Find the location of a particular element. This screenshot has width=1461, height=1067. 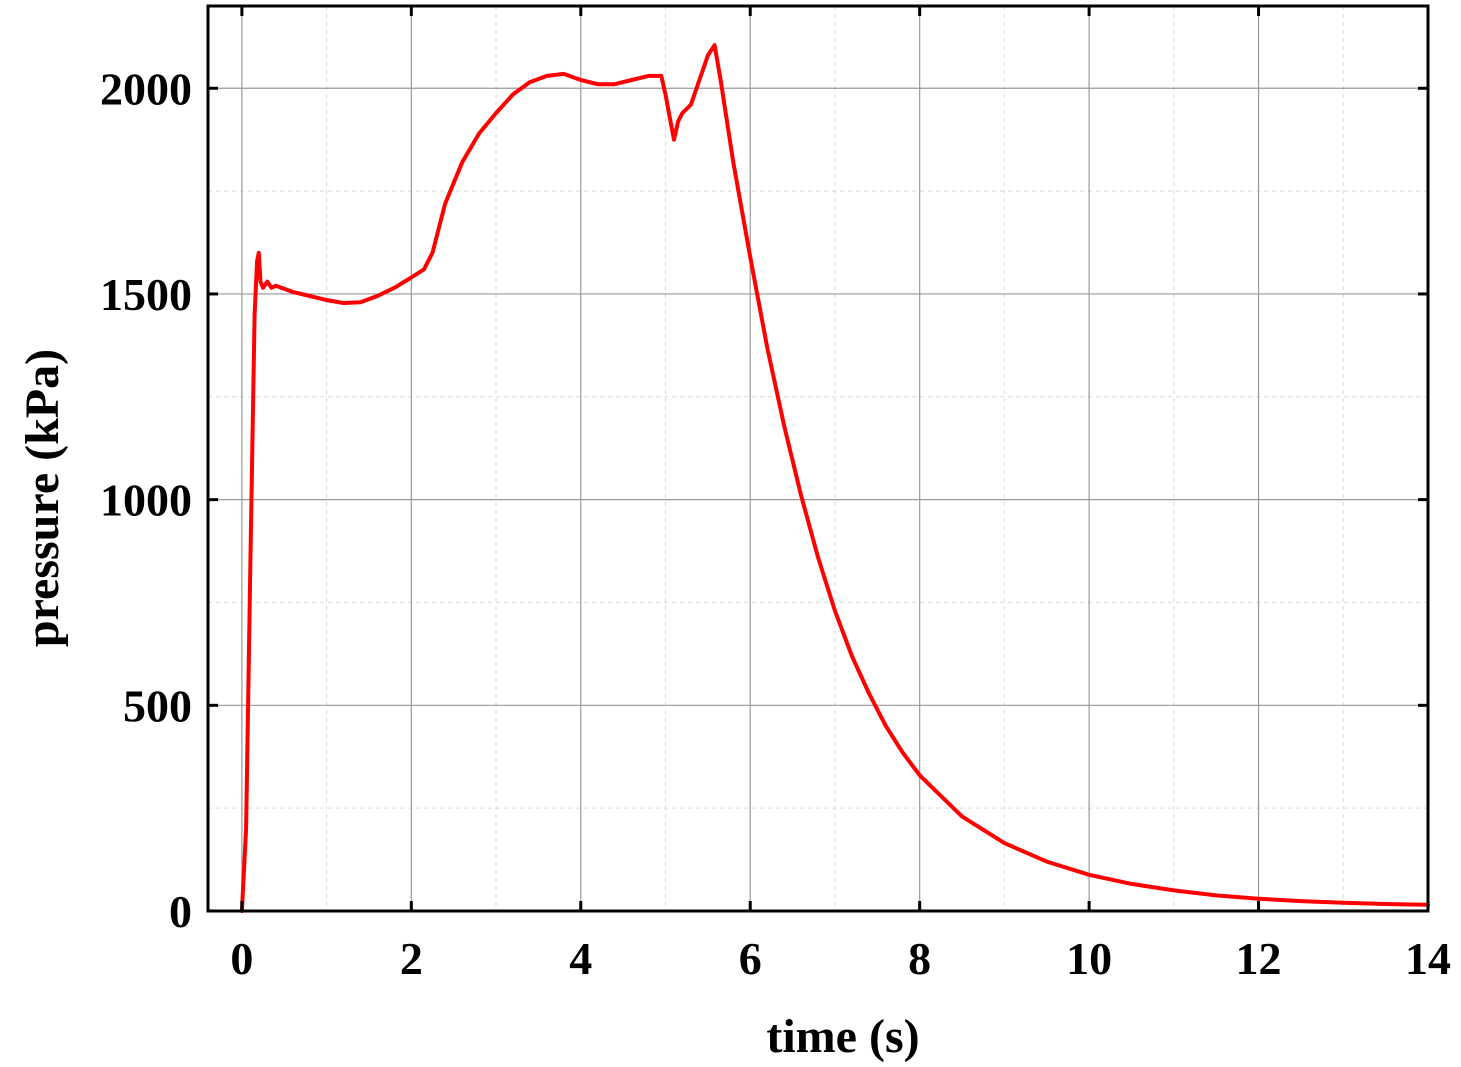

x-axis-title: time (s) is located at coordinates (842, 1036).